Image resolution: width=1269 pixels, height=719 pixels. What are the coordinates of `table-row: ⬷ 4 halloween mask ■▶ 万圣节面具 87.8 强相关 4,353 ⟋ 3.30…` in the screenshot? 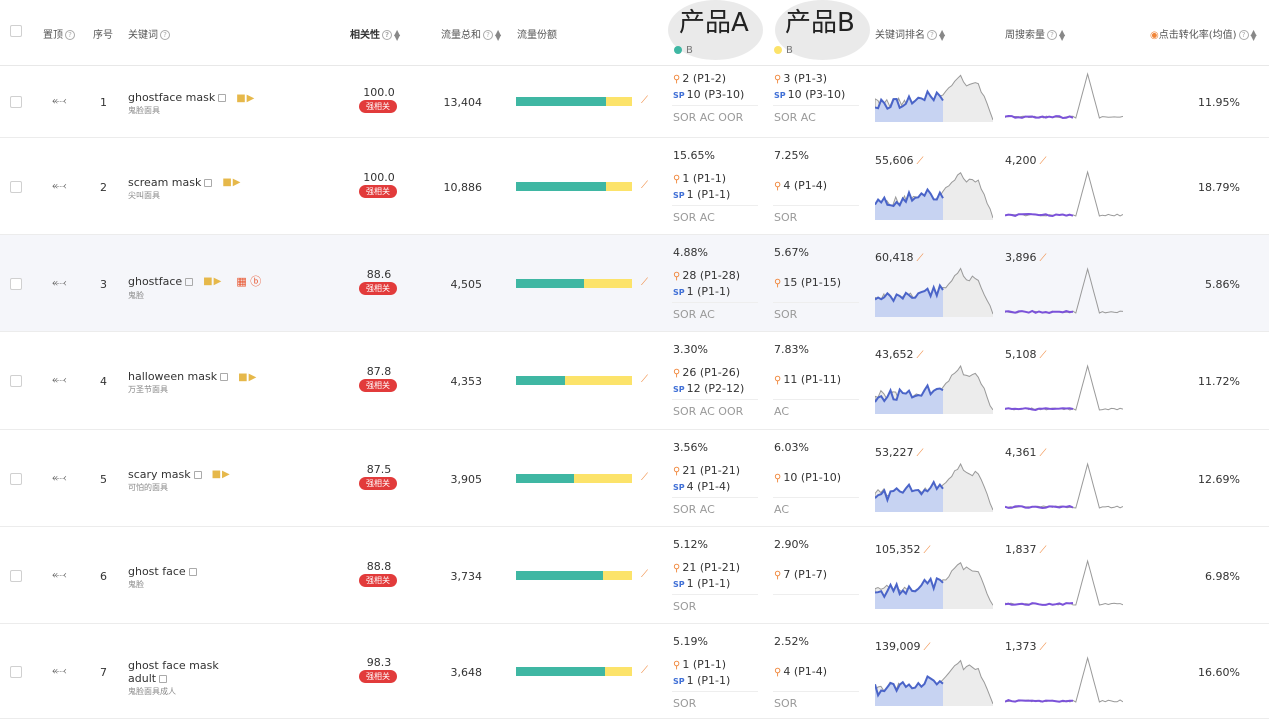 It's located at (634, 381).